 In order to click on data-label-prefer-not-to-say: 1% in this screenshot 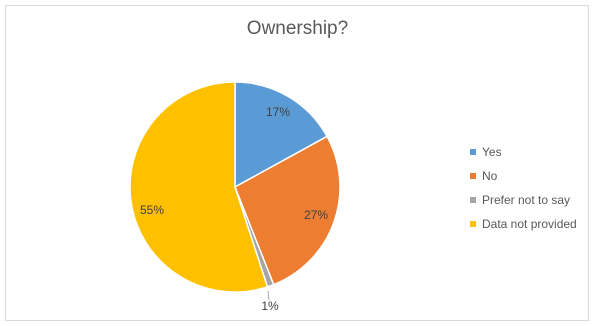, I will do `click(270, 306)`.